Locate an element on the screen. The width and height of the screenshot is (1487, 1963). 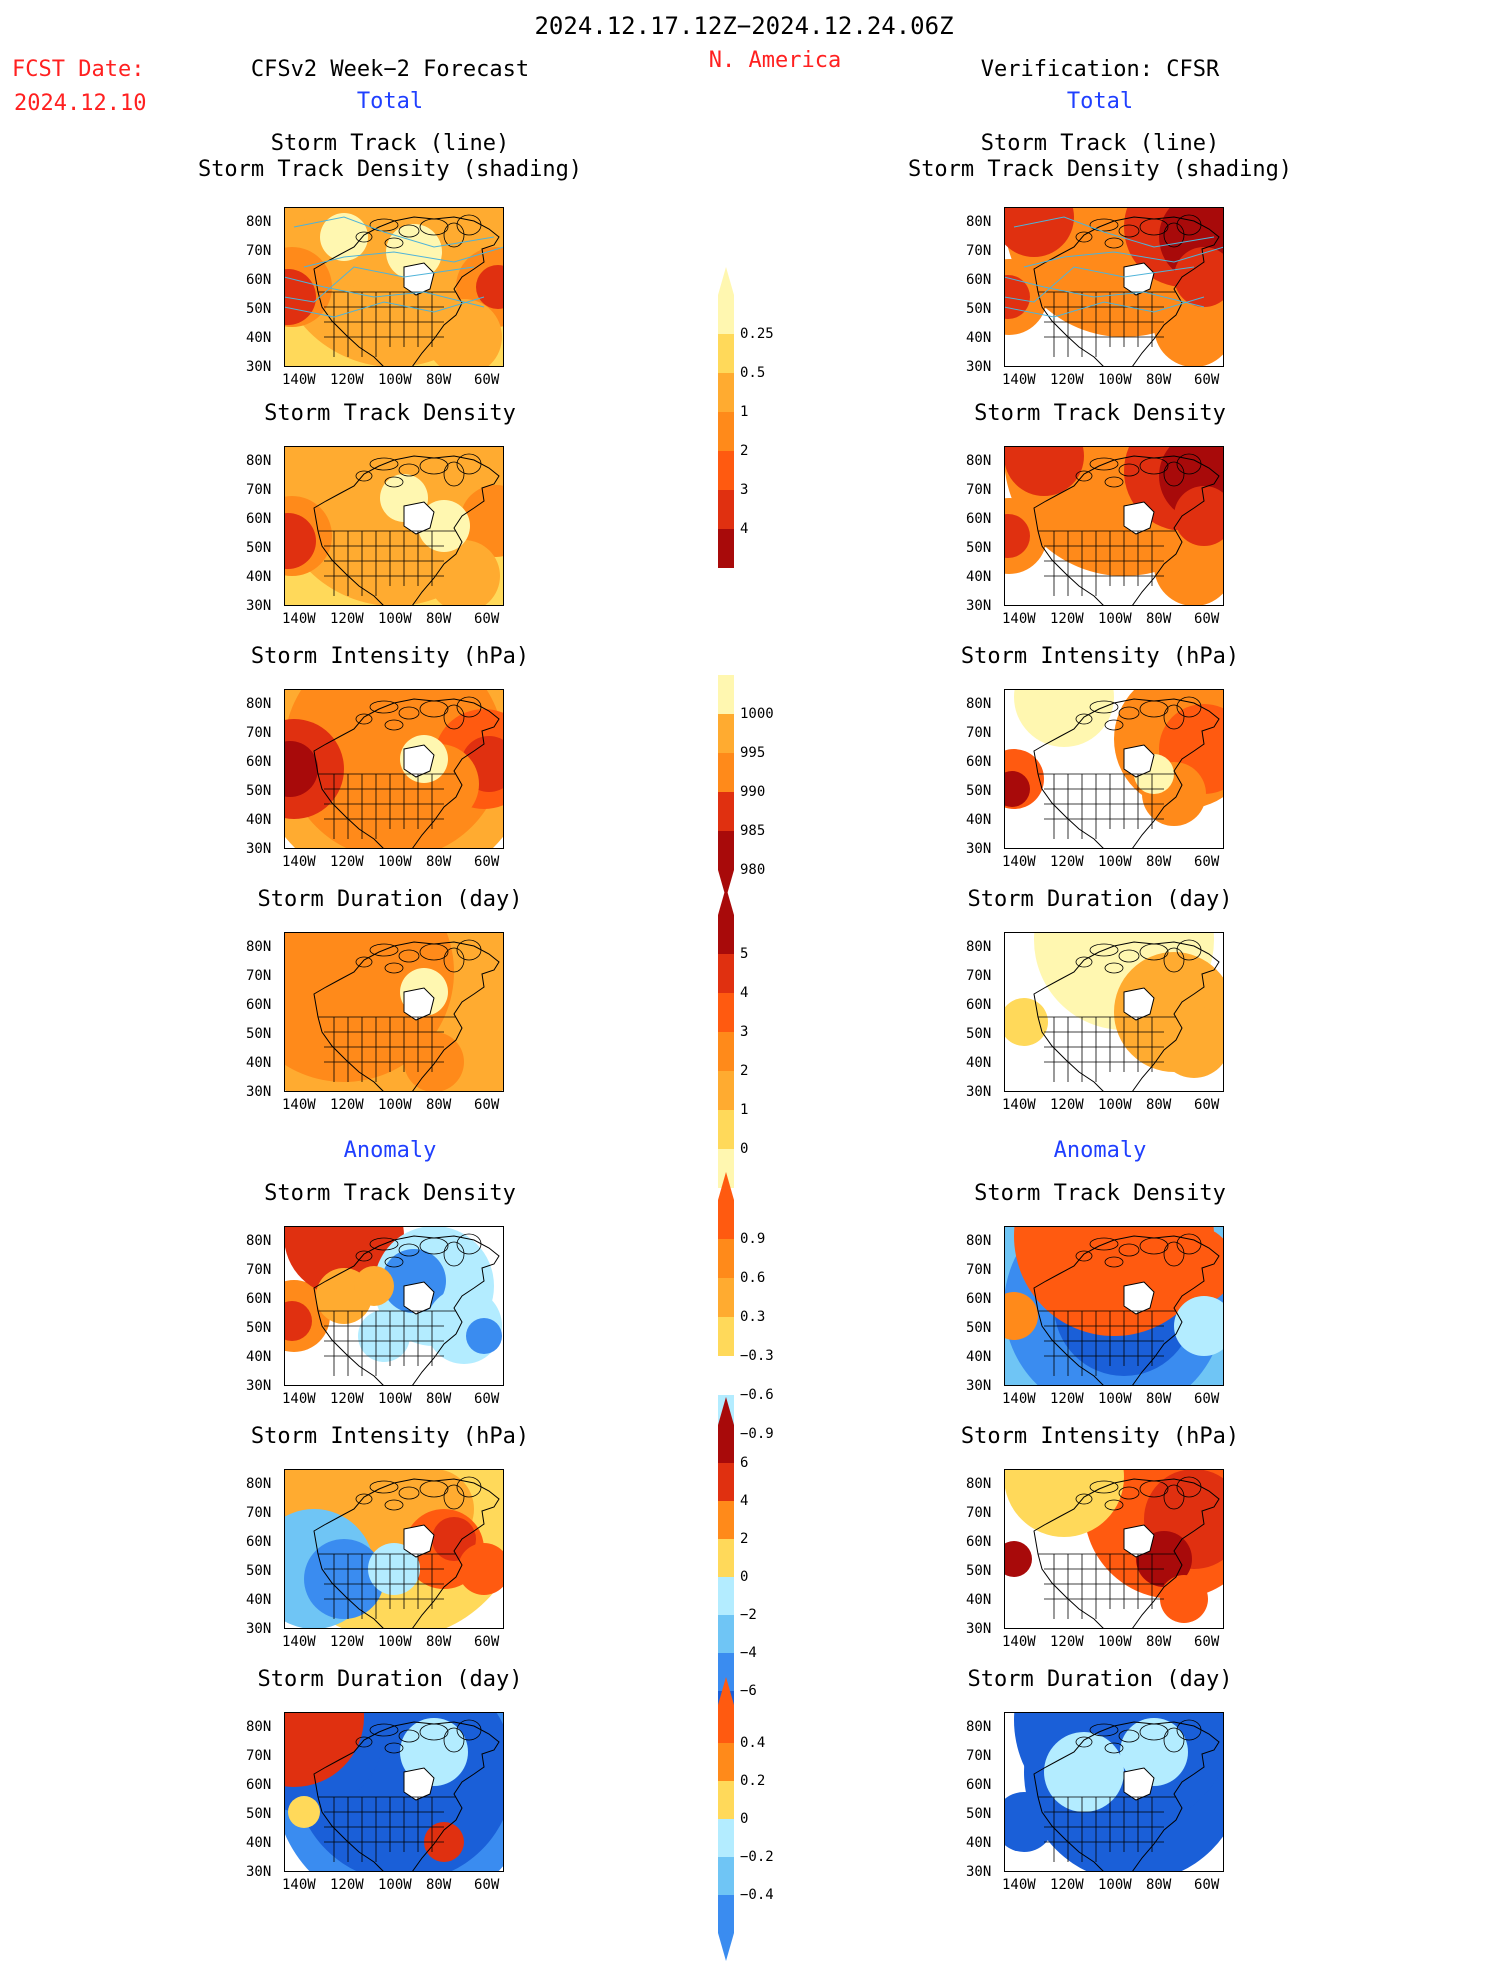
colorbar-tick-label: −6 is located at coordinates (748, 1691).